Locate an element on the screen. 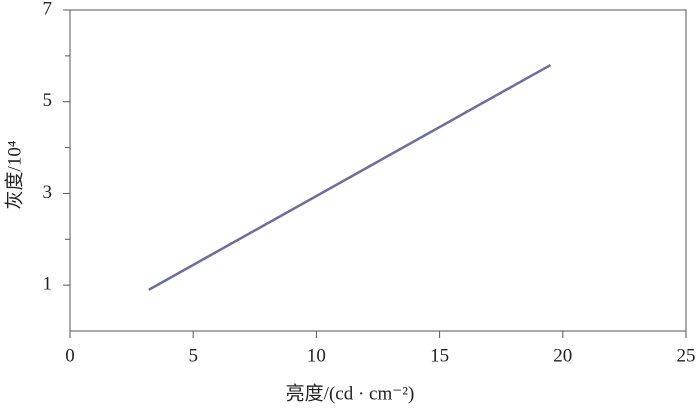  y-axis-label: 灰度/10⁴ is located at coordinates (14, 174).